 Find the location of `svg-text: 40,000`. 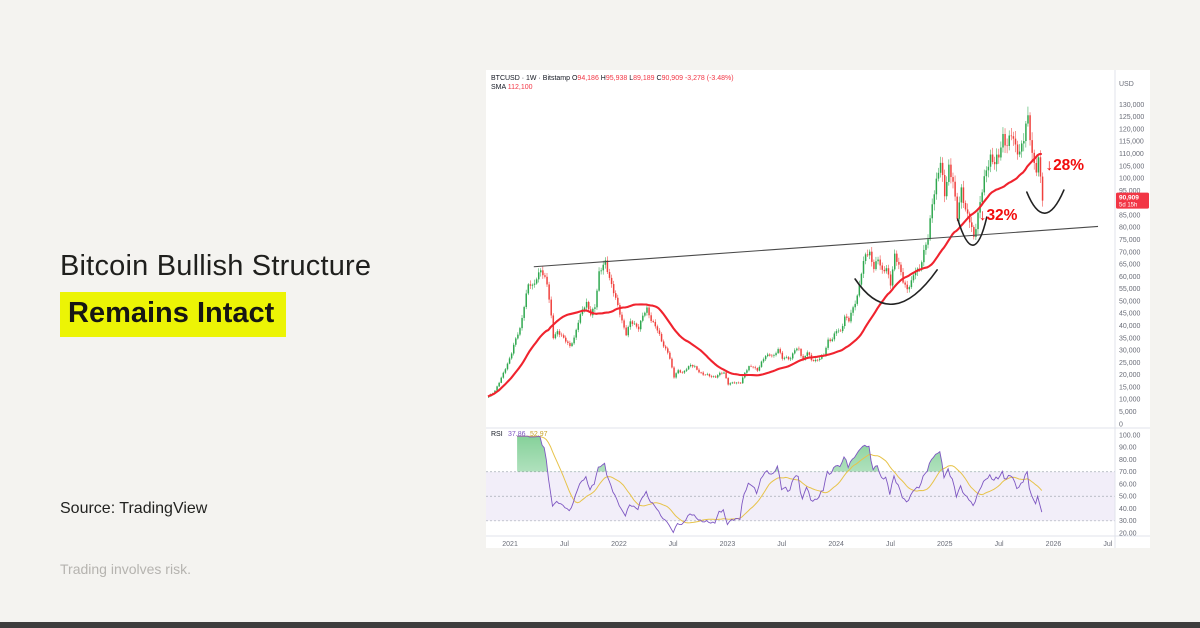

svg-text: 40,000 is located at coordinates (1130, 326).